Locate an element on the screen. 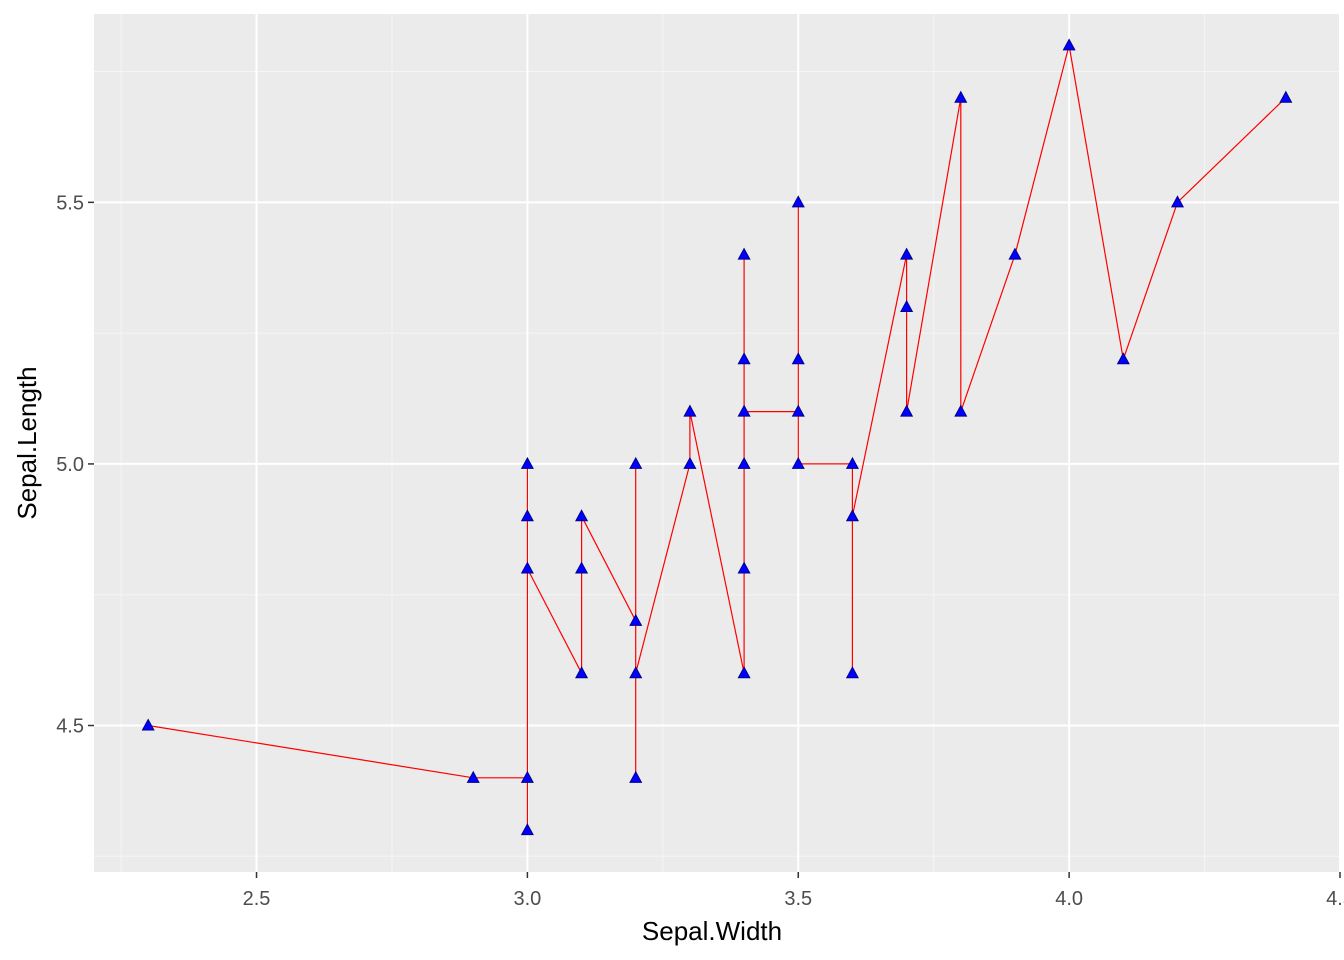 This screenshot has height=960, width=1344. y-axis-tick-label: 5.0 is located at coordinates (70, 465).